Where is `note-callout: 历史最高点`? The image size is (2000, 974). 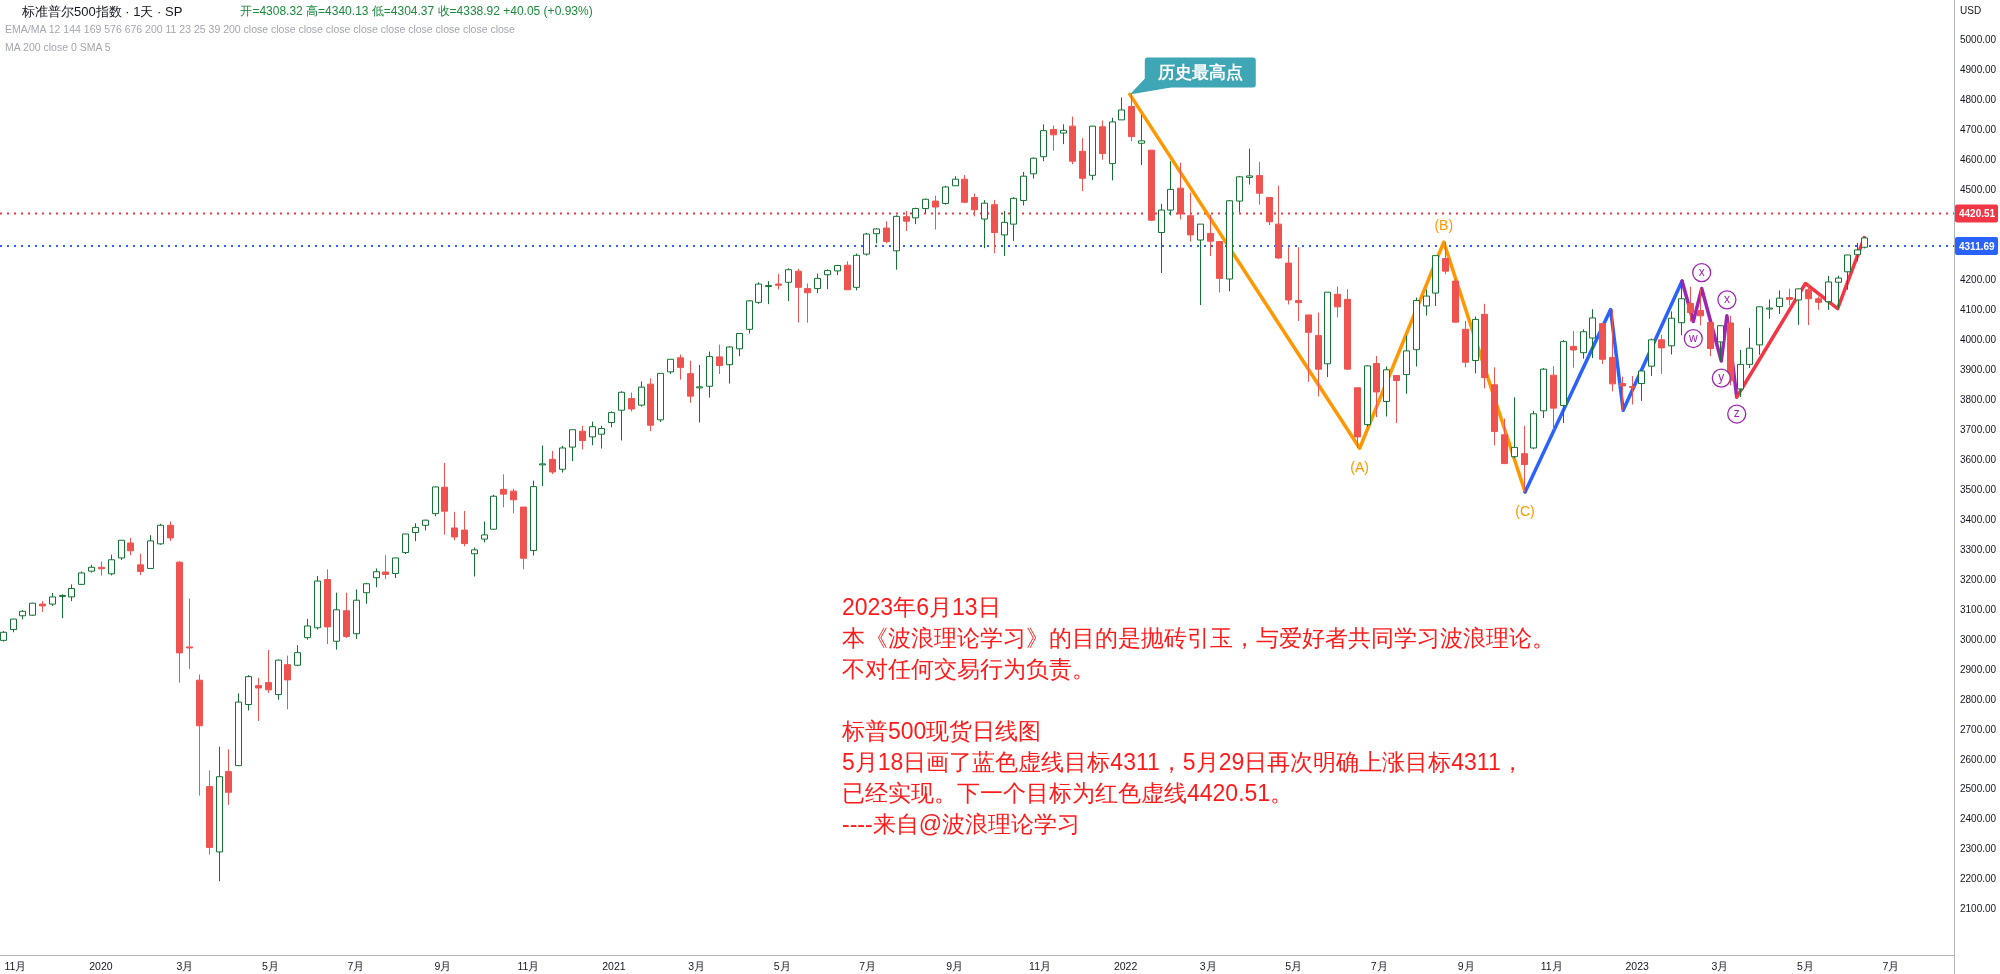 note-callout: 历史最高点 is located at coordinates (1192, 76).